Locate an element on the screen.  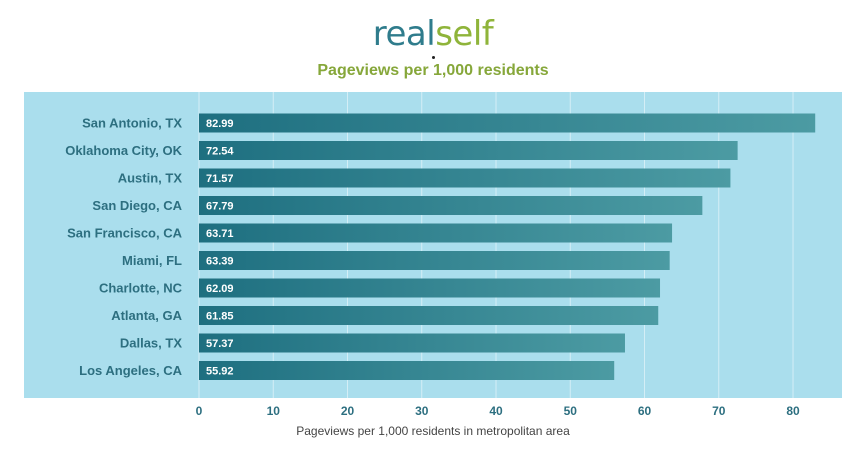
x-axis-ticks: 0 10 20 30 40 50 60 70 80 is located at coordinates (498, 411).